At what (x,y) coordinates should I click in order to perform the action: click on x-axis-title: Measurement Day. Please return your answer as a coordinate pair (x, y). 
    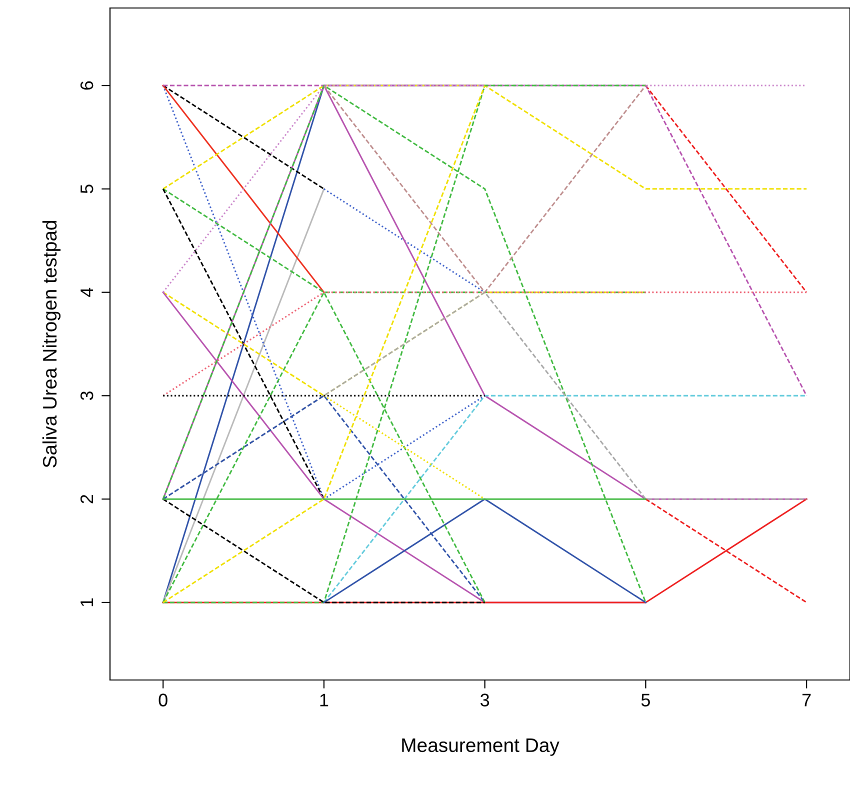
    Looking at the image, I should click on (481, 747).